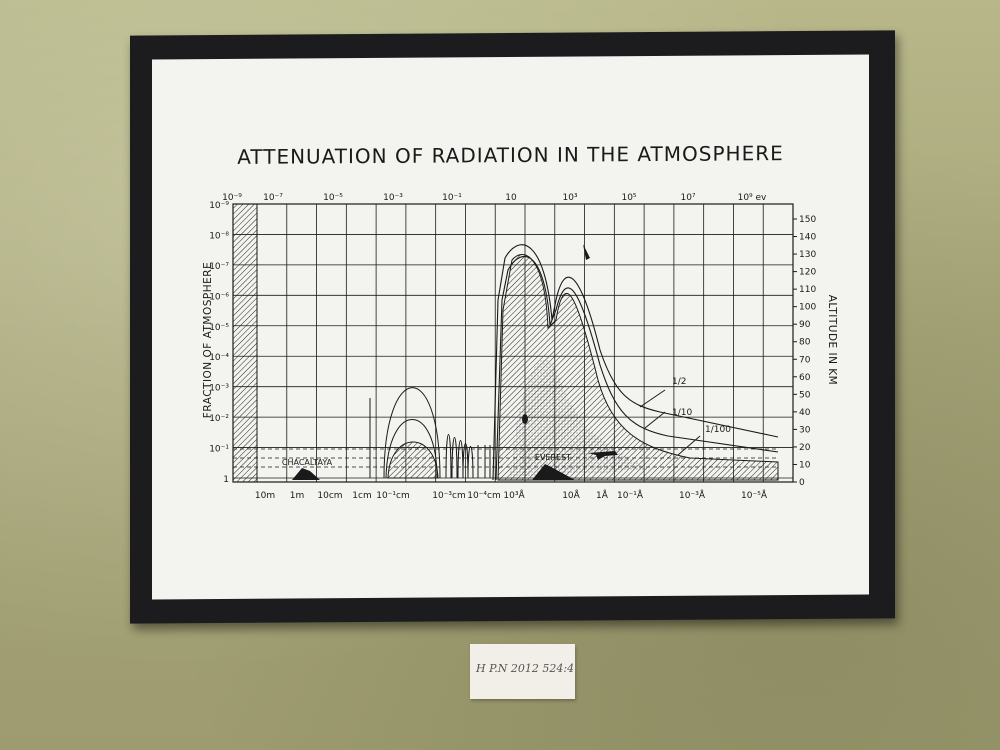 This screenshot has width=1000, height=750. What do you see at coordinates (452, 198) in the screenshot?
I see `top-tick-label: 10⁻¹` at bounding box center [452, 198].